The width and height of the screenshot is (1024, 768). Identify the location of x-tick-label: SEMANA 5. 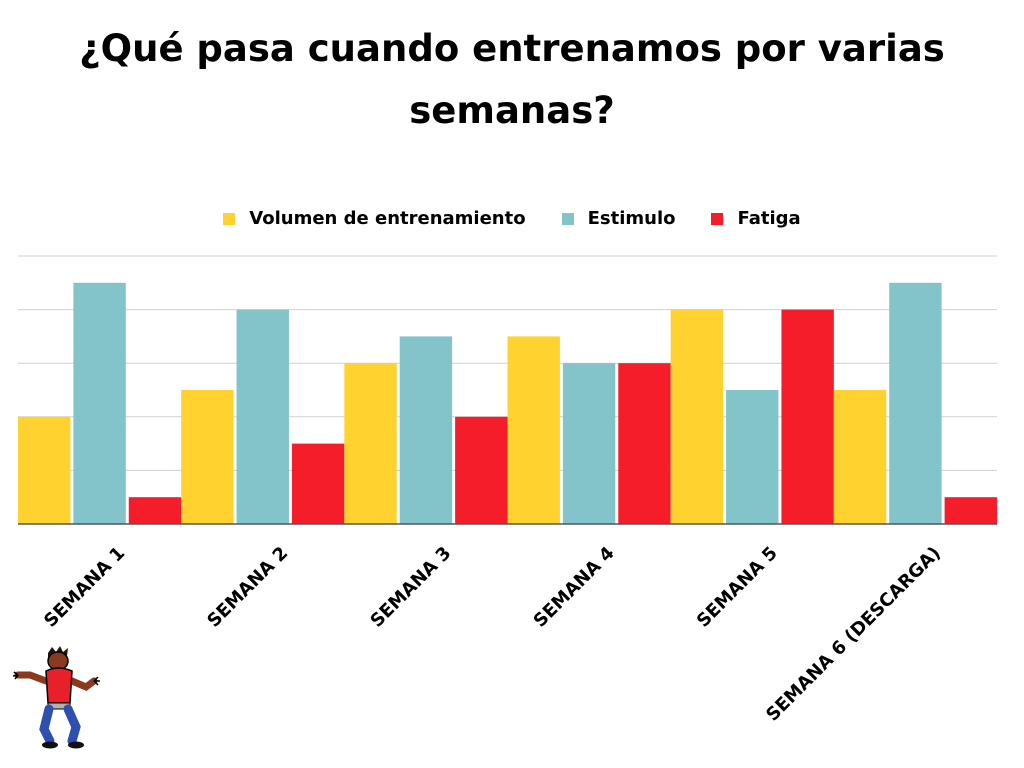
(737, 587).